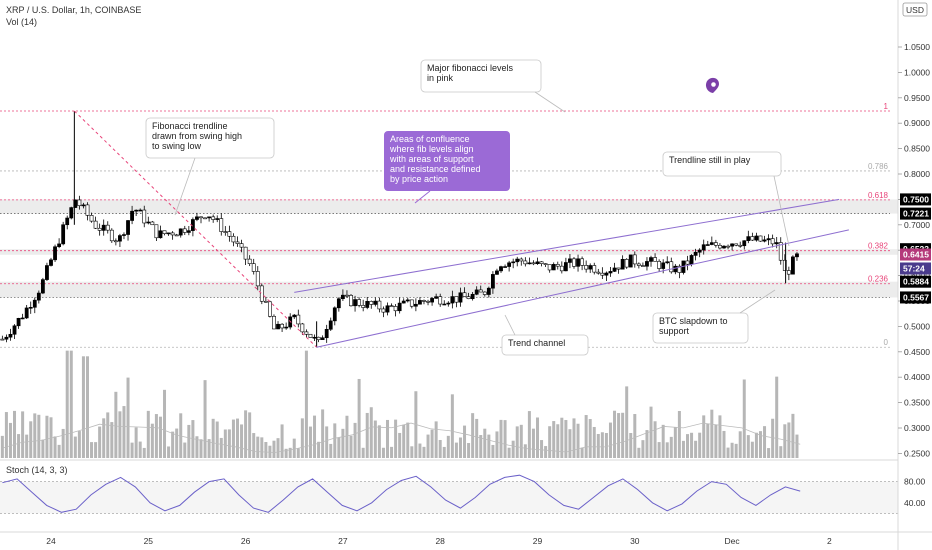 The height and width of the screenshot is (550, 932). Describe the element at coordinates (781, 211) in the screenshot. I see `trendline-play-pointer` at that location.